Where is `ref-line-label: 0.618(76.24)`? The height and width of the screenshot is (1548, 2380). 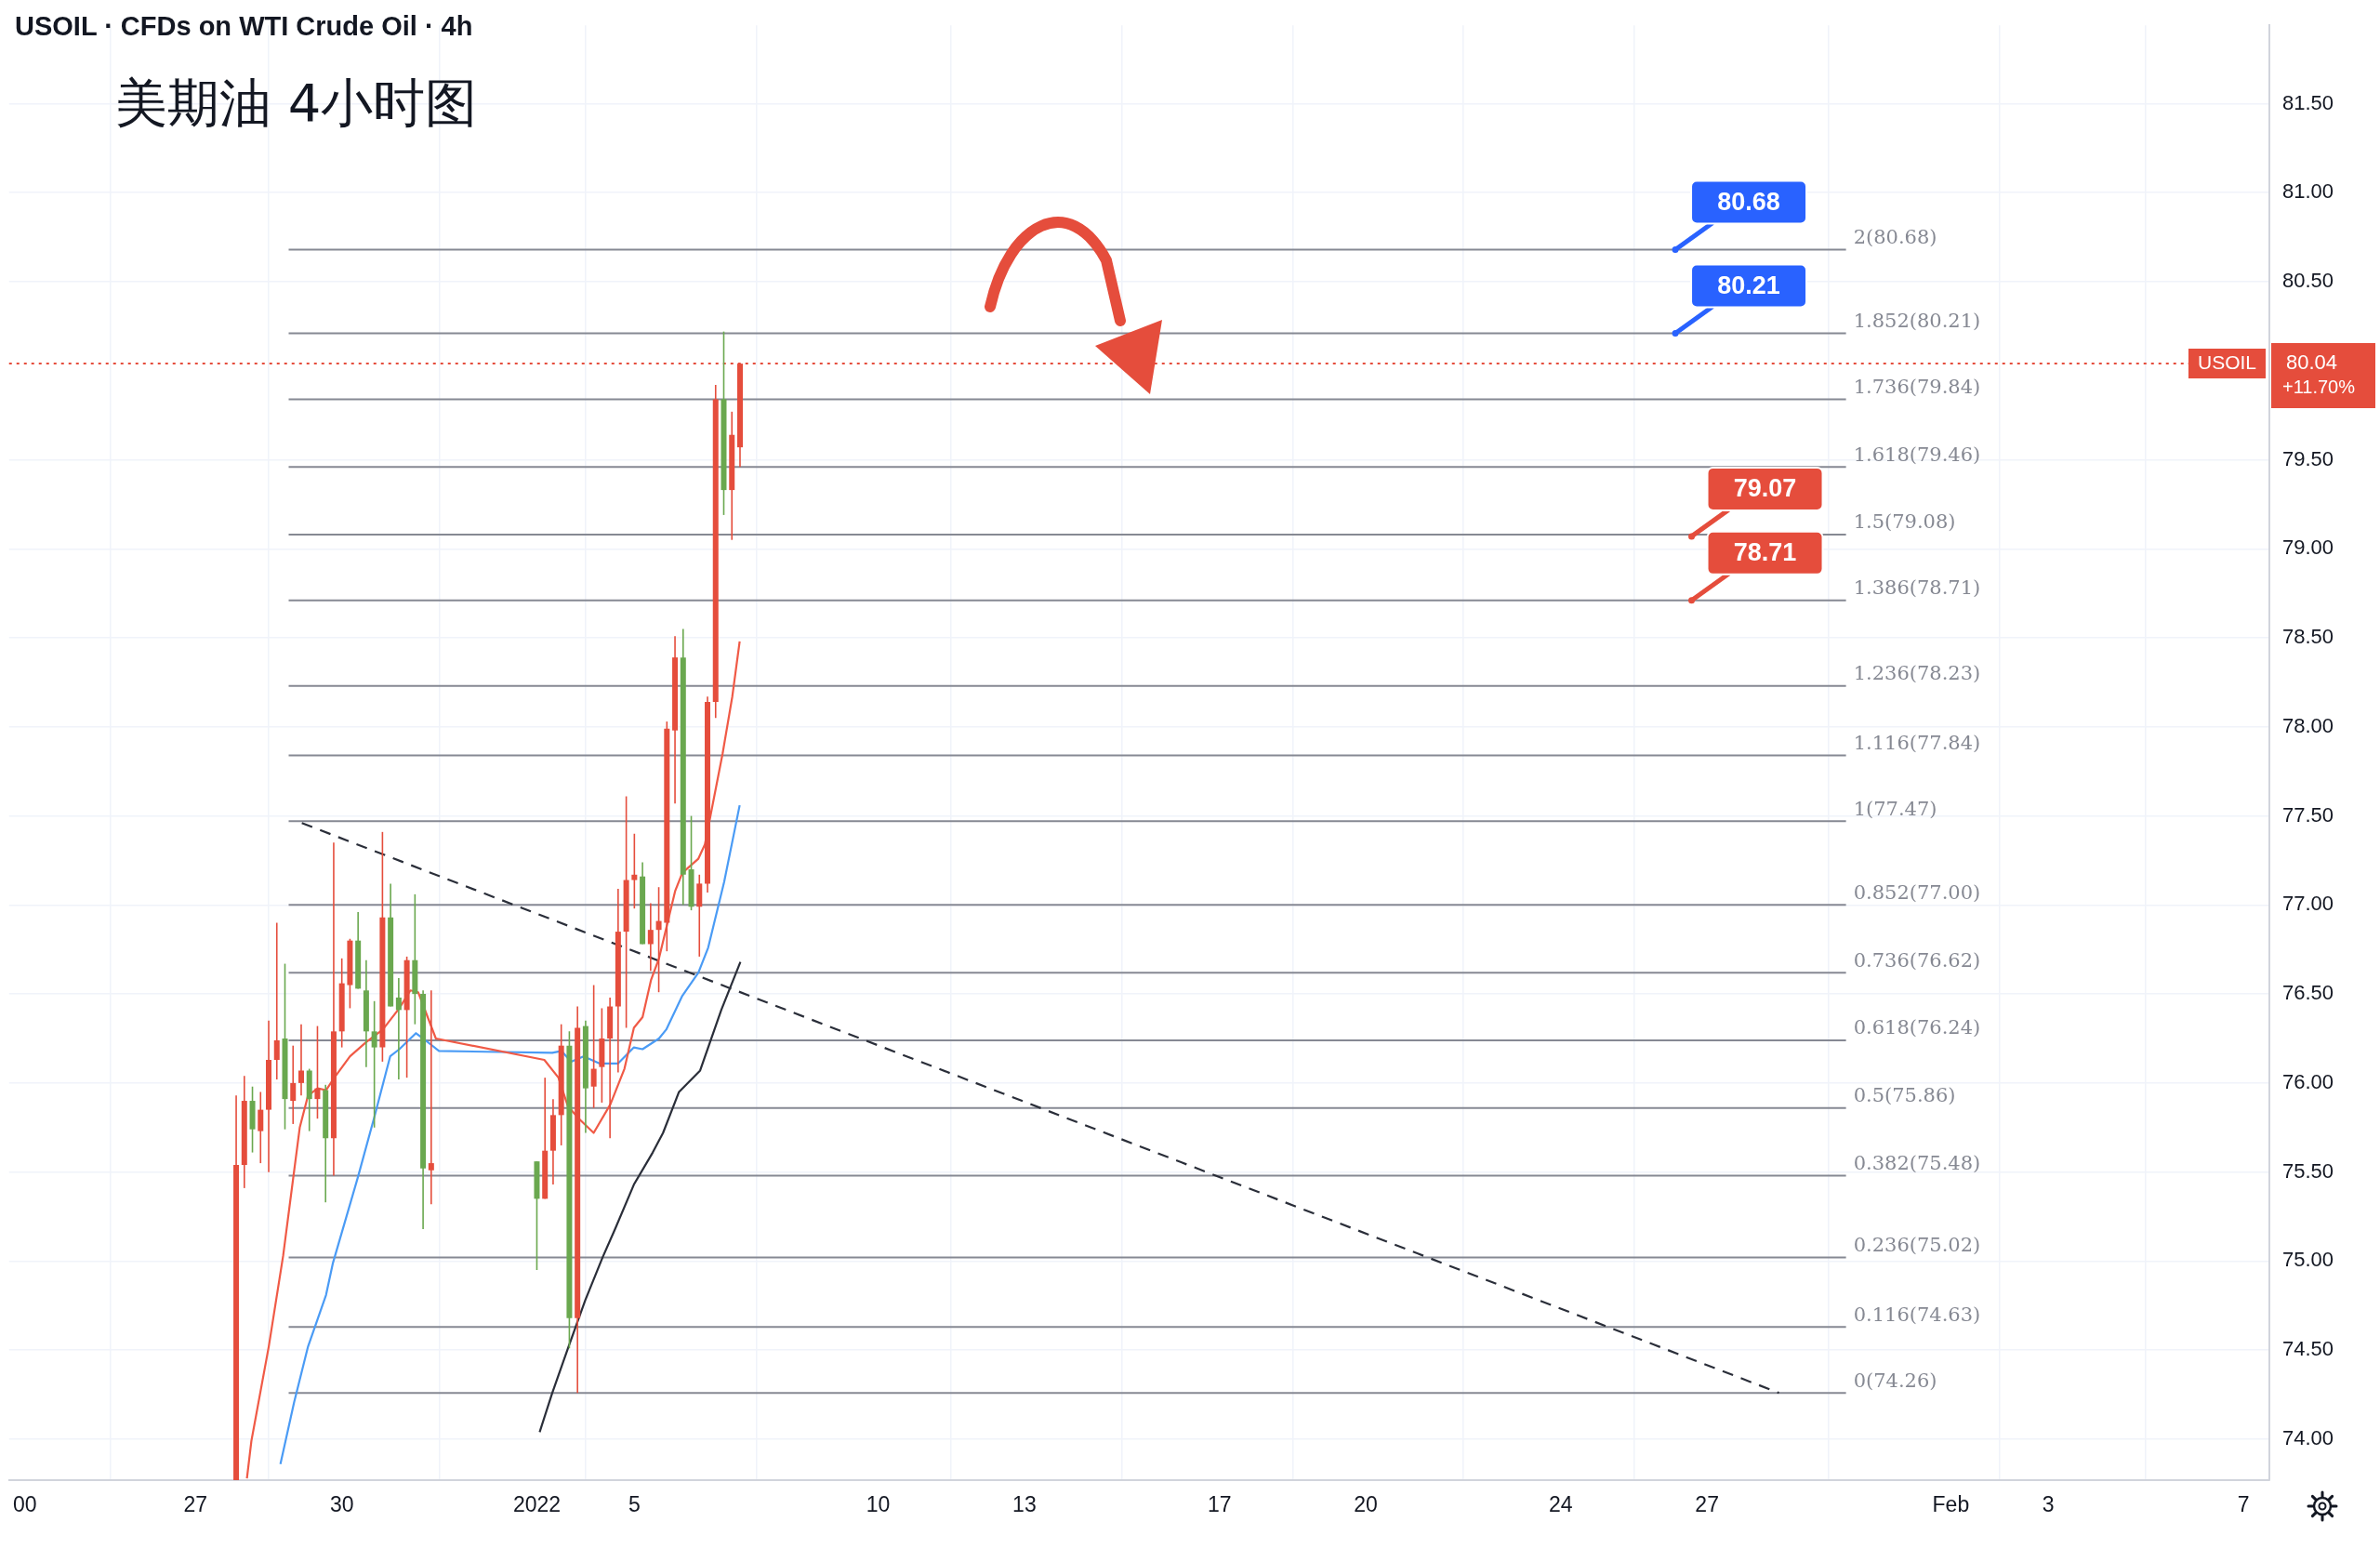
ref-line-label: 0.618(76.24) is located at coordinates (1917, 1027).